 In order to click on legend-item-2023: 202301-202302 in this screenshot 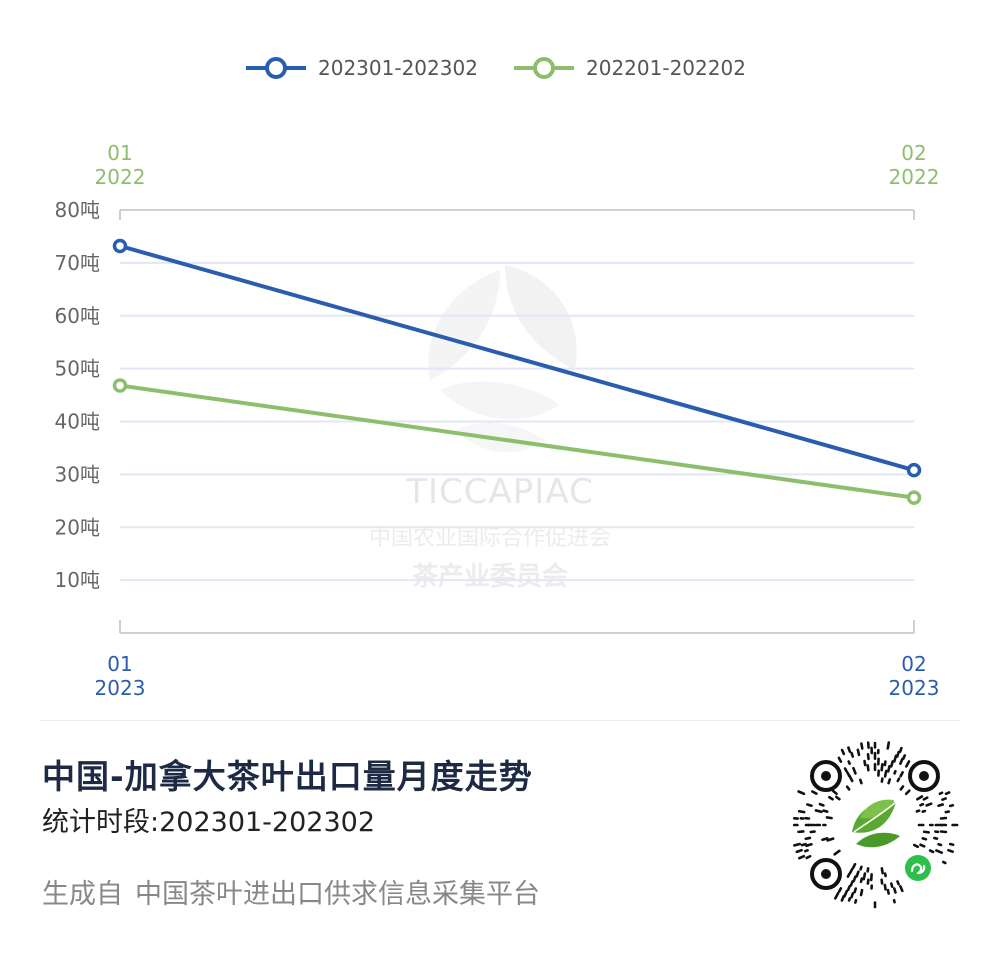, I will do `click(362, 68)`.